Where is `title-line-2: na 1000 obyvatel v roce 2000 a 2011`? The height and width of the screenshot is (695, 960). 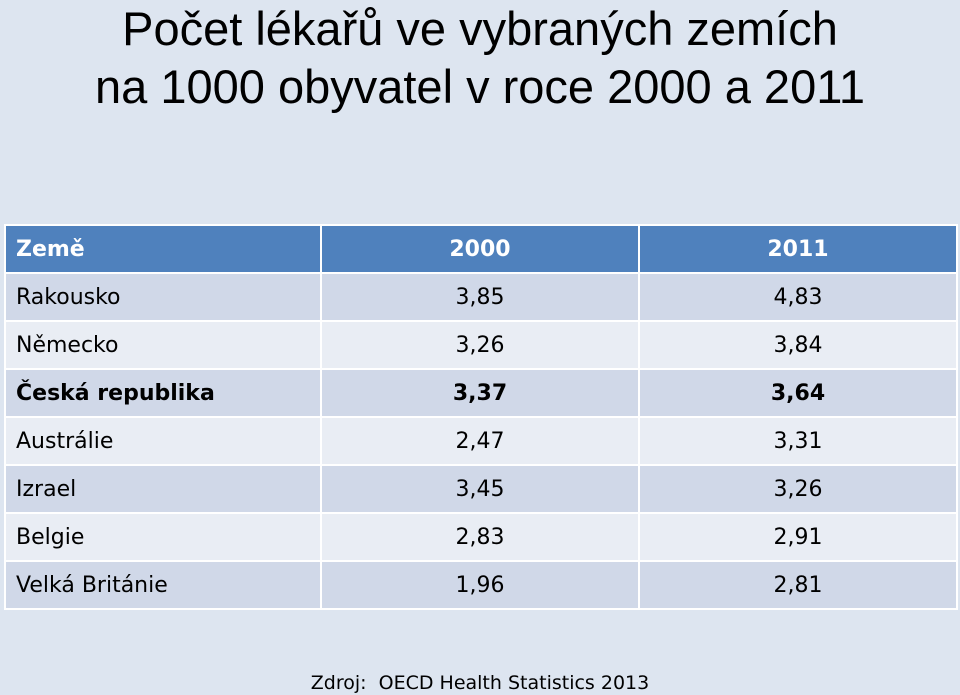
title-line-2: na 1000 obyvatel v roce 2000 a 2011 is located at coordinates (480, 86).